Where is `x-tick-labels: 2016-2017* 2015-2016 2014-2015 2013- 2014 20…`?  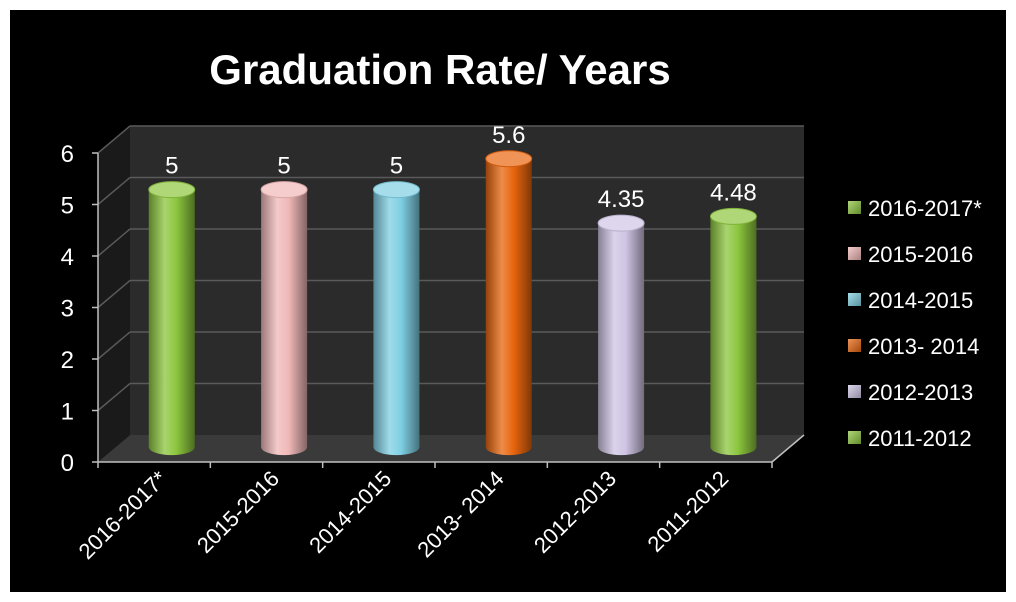
x-tick-labels: 2016-2017* 2015-2016 2014-2015 2013- 2014 20… is located at coordinates (404, 515).